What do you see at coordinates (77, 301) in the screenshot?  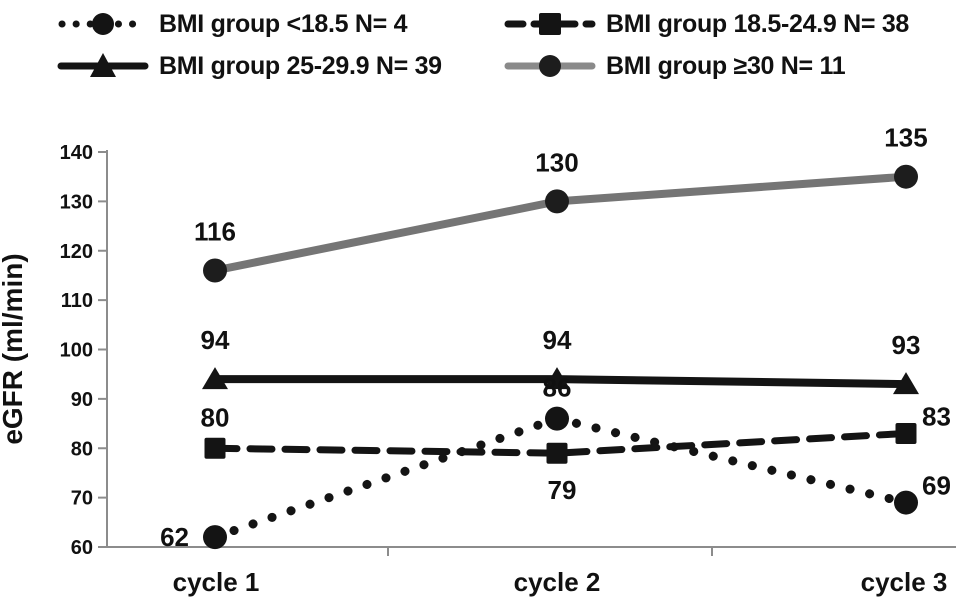 I see `y-tick-label: 110` at bounding box center [77, 301].